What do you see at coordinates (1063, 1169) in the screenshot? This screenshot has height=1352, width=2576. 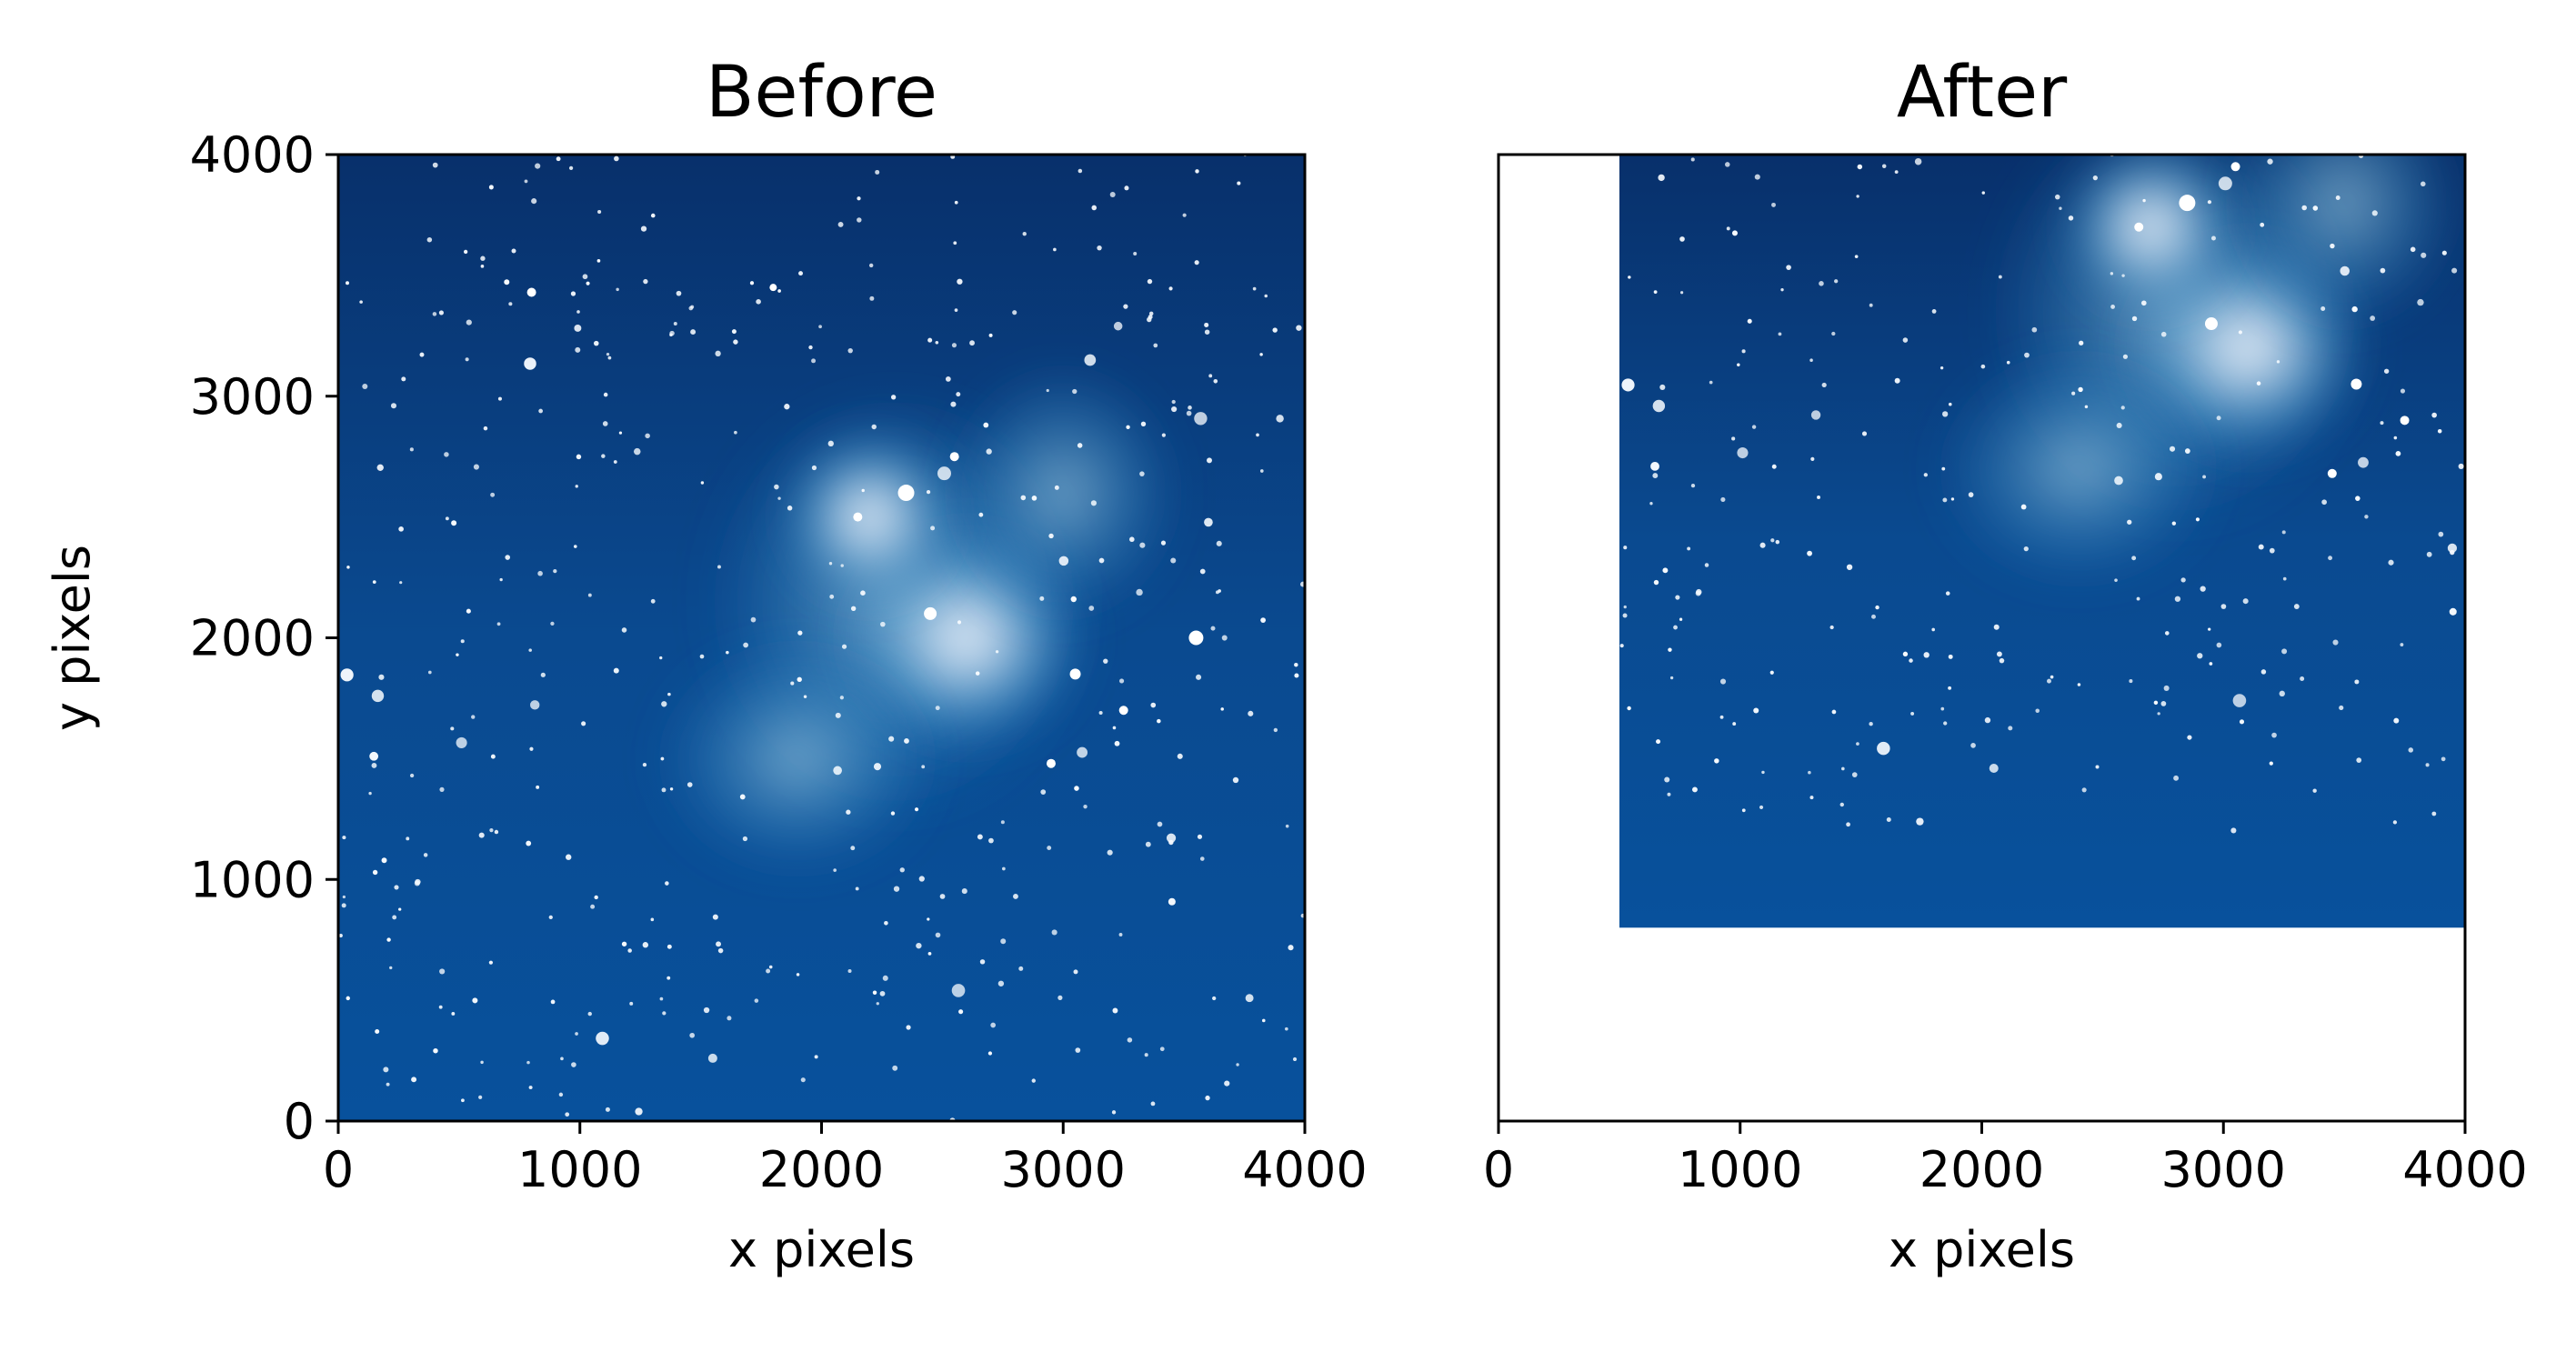 I see `x-tick-label: 3000` at bounding box center [1063, 1169].